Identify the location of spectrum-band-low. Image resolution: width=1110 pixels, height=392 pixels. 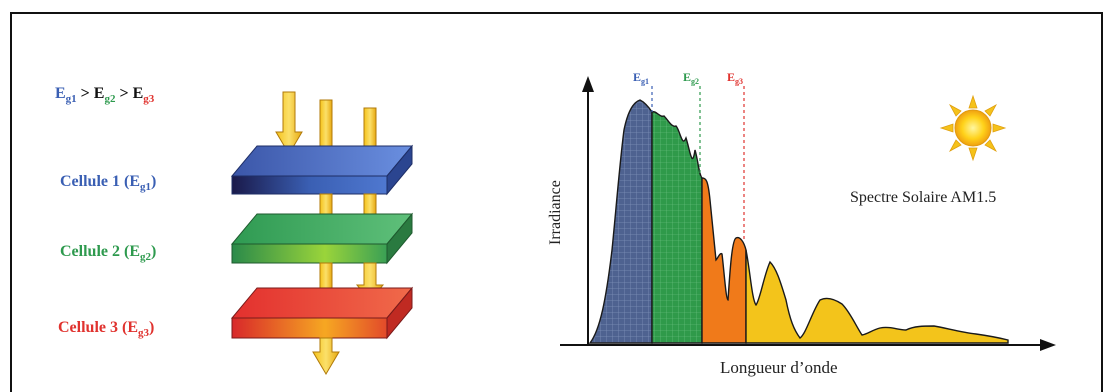
(877, 296).